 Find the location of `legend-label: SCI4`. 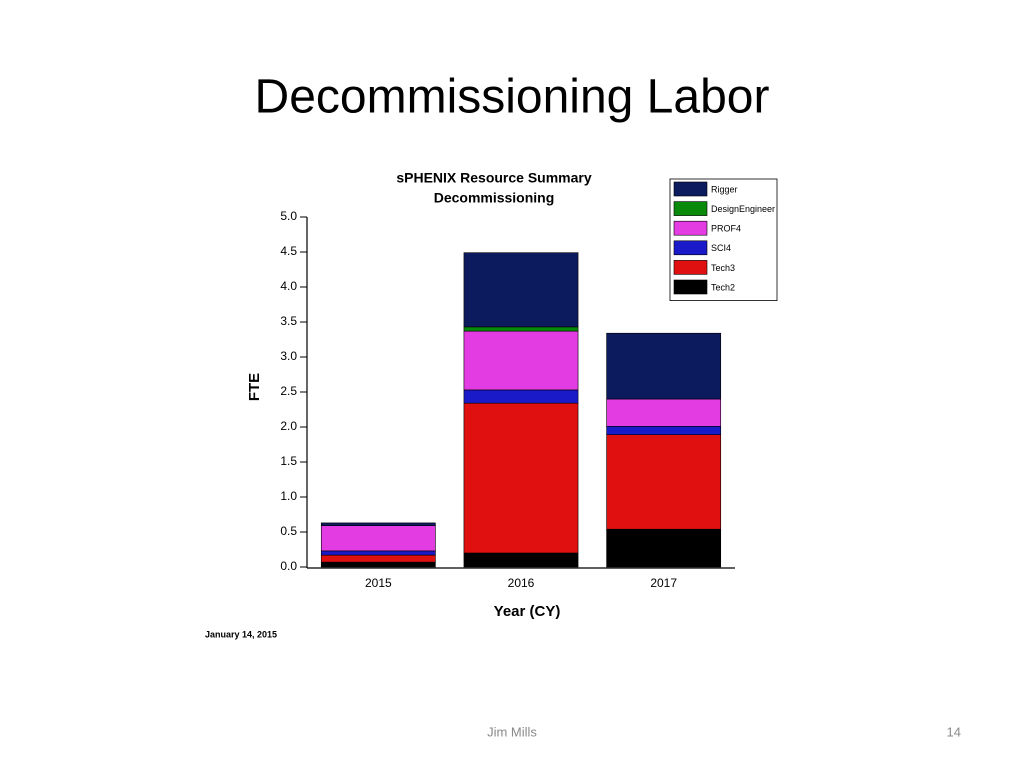

legend-label: SCI4 is located at coordinates (721, 248).